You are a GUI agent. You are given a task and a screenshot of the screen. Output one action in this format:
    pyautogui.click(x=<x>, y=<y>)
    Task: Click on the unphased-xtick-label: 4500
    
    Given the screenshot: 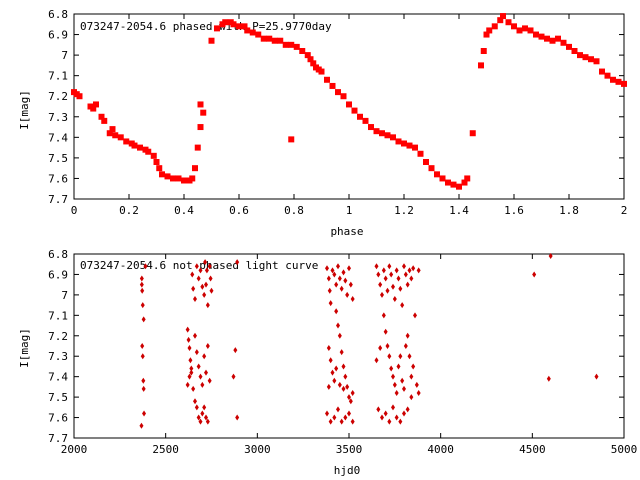 What is the action you would take?
    pyautogui.click(x=532, y=449)
    